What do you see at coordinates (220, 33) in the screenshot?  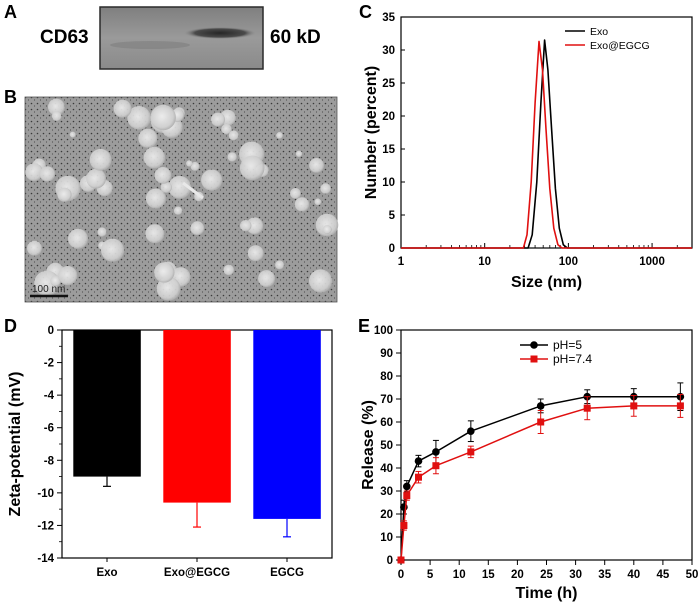 I see `blot-band` at bounding box center [220, 33].